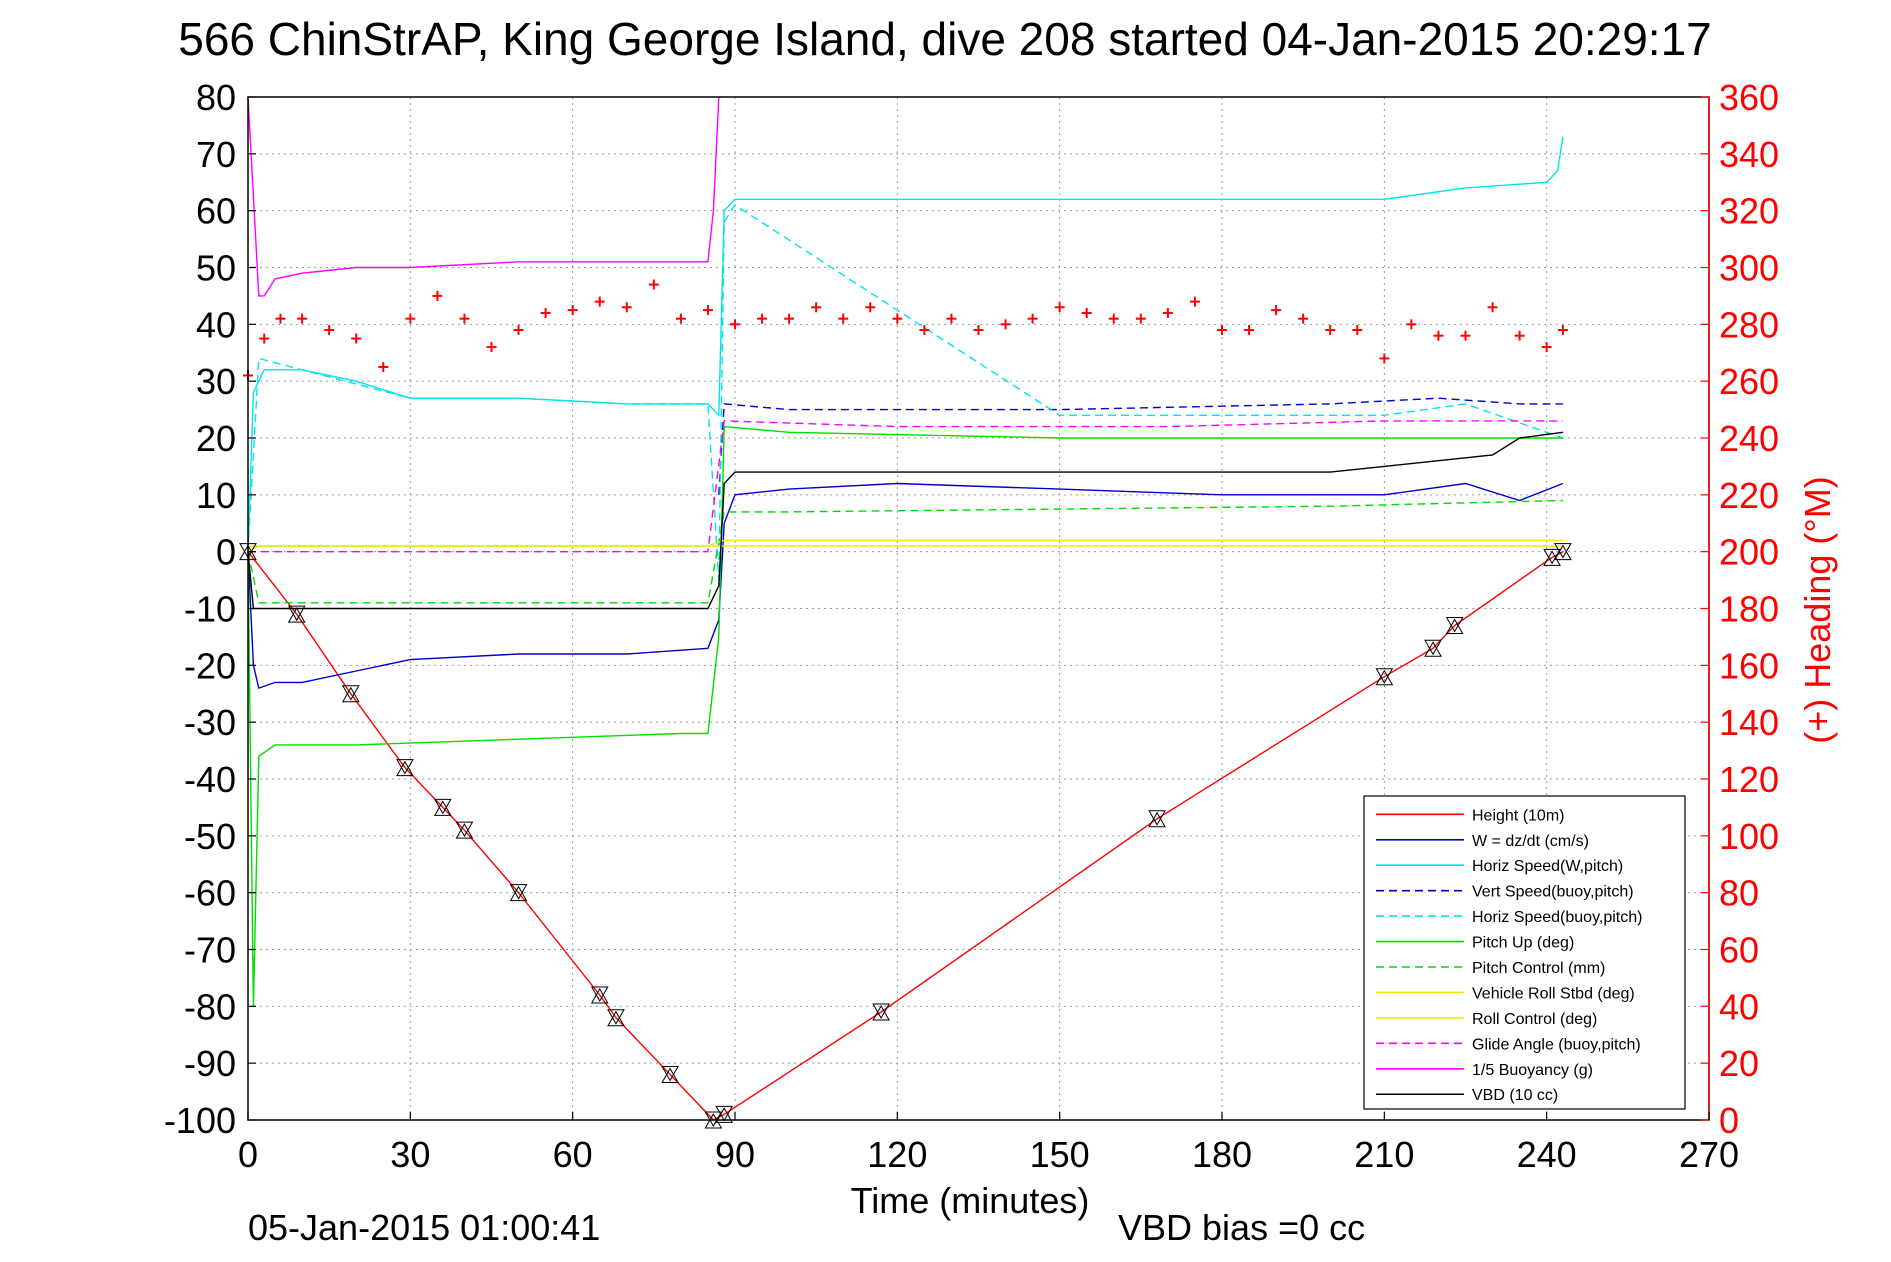 The width and height of the screenshot is (1891, 1262). Describe the element at coordinates (226, 552) in the screenshot. I see `y-tick-label: 0` at that location.